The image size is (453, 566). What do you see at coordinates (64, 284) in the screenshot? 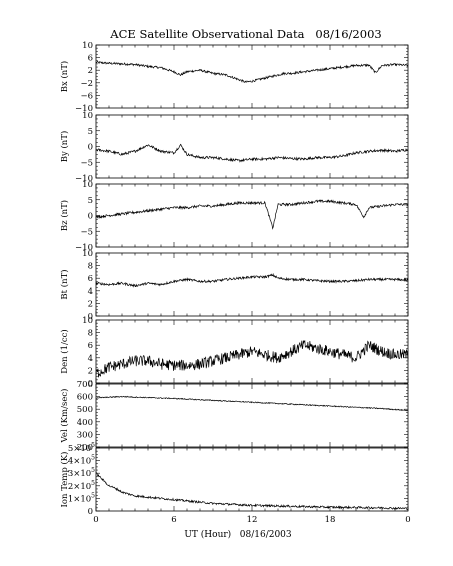
I see `bt-ylabel: Bt (nT)` at bounding box center [64, 284].